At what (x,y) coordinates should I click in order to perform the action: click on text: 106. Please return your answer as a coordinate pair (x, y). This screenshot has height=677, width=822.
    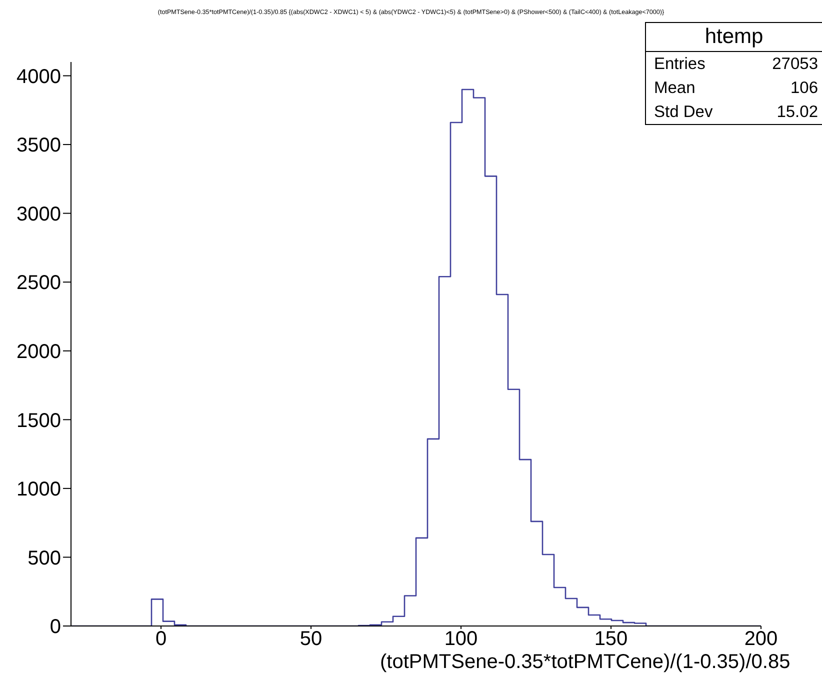
    Looking at the image, I should click on (804, 88).